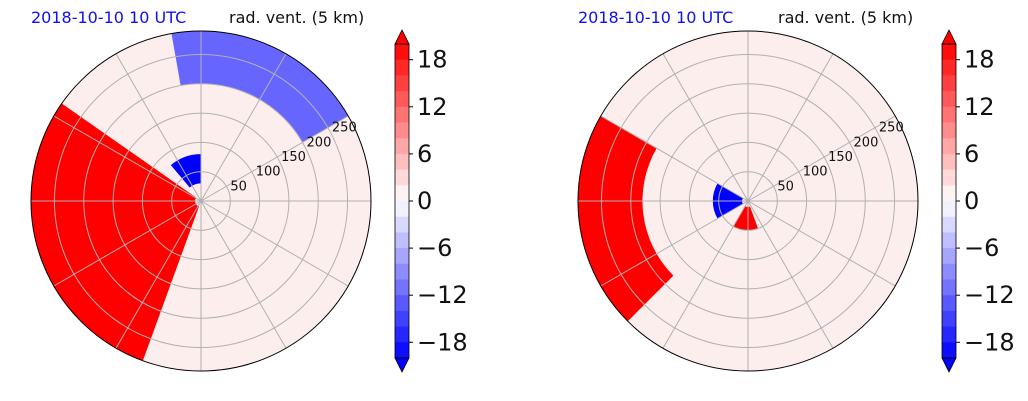 This screenshot has height=401, width=1028. Describe the element at coordinates (297, 17) in the screenshot. I see `field-label-left: rad. vent. (5 km)` at that location.